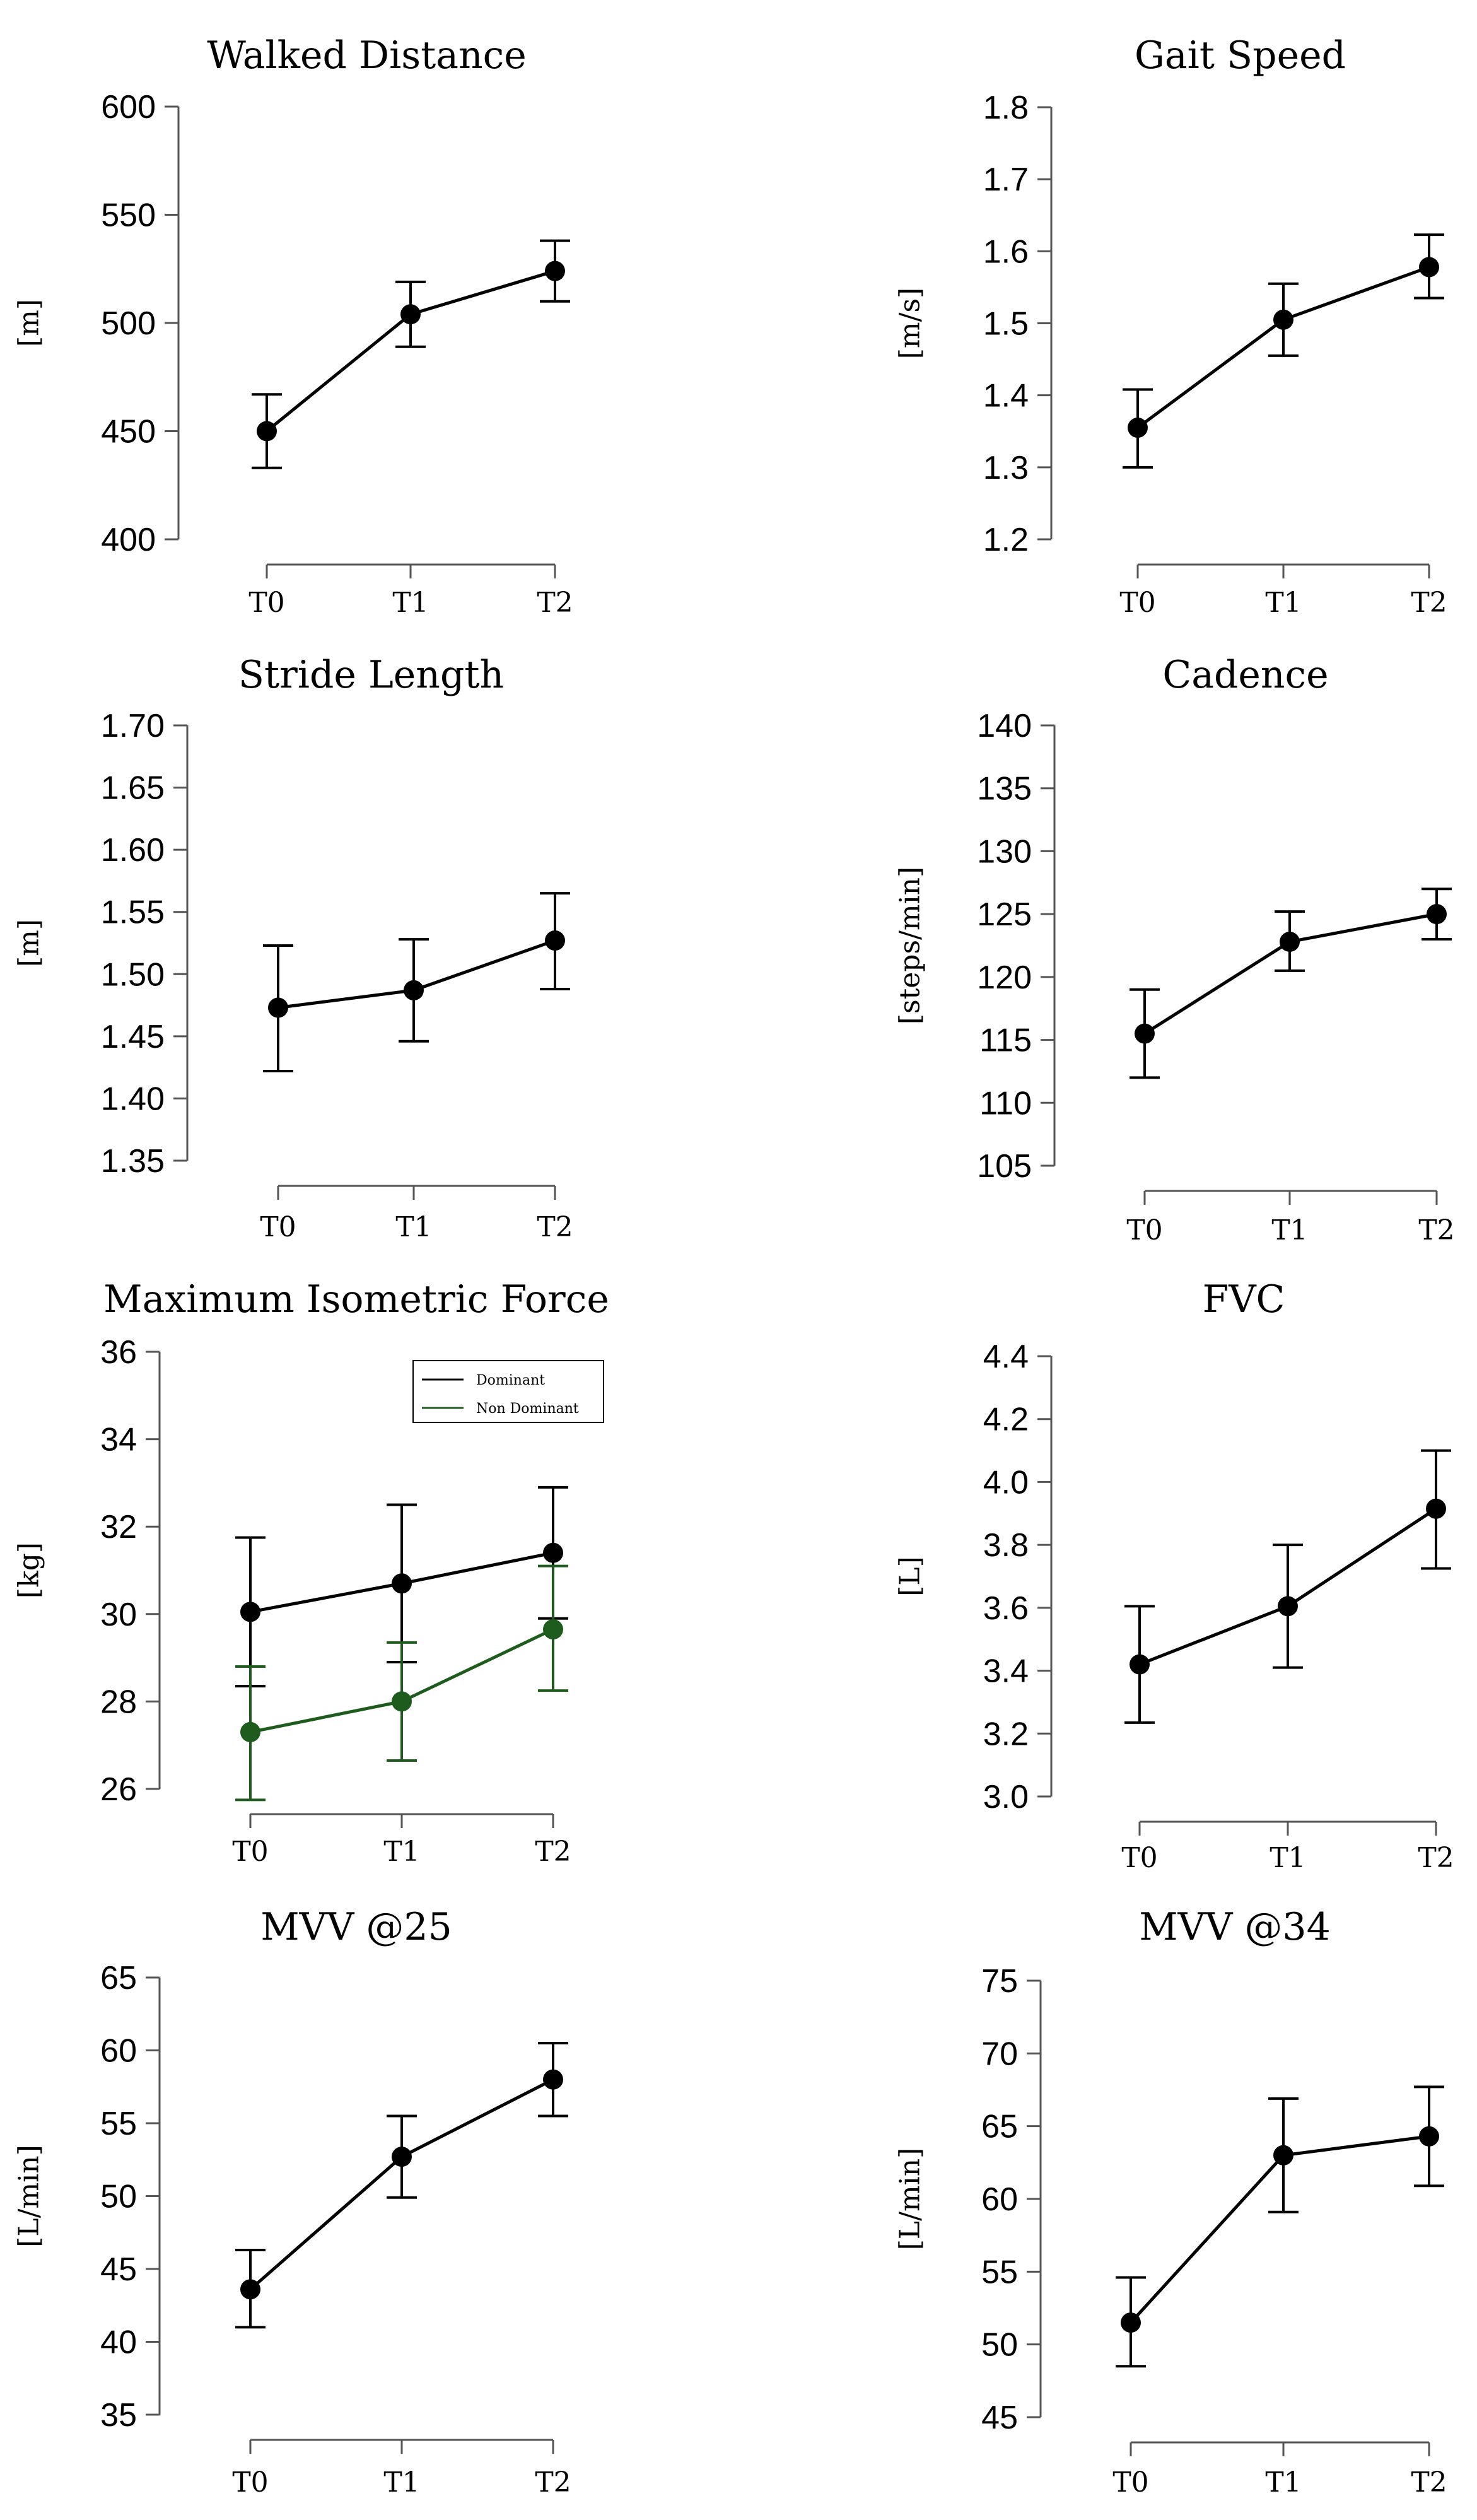 The width and height of the screenshot is (1477, 2520). I want to click on y-tick-label: 36, so click(118, 1352).